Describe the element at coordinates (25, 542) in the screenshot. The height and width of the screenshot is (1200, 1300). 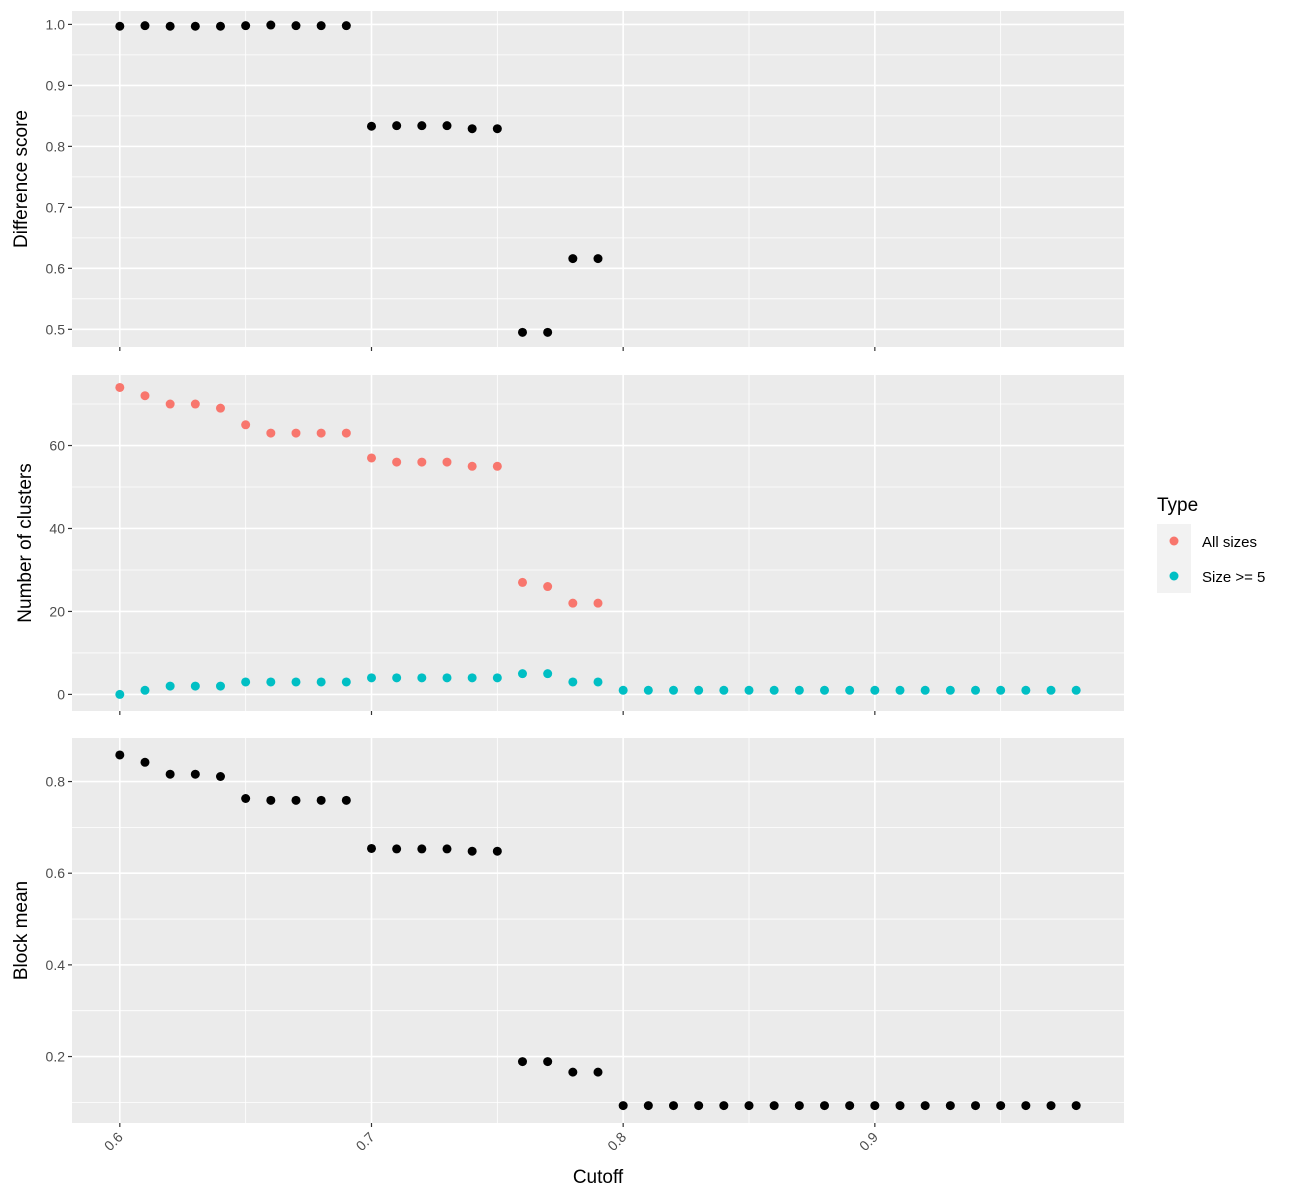
I see `y-axis-title: Number of clusters` at that location.